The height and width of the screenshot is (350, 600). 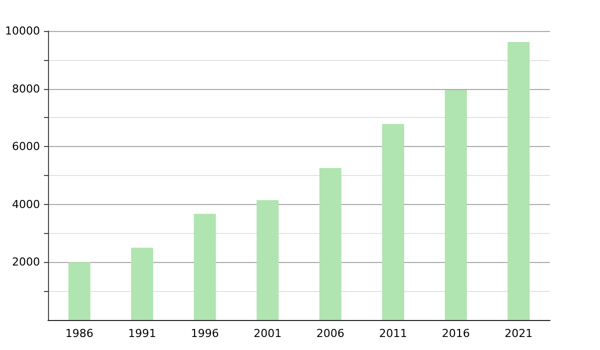 What do you see at coordinates (26, 89) in the screenshot?
I see `y-tick-label: 8000` at bounding box center [26, 89].